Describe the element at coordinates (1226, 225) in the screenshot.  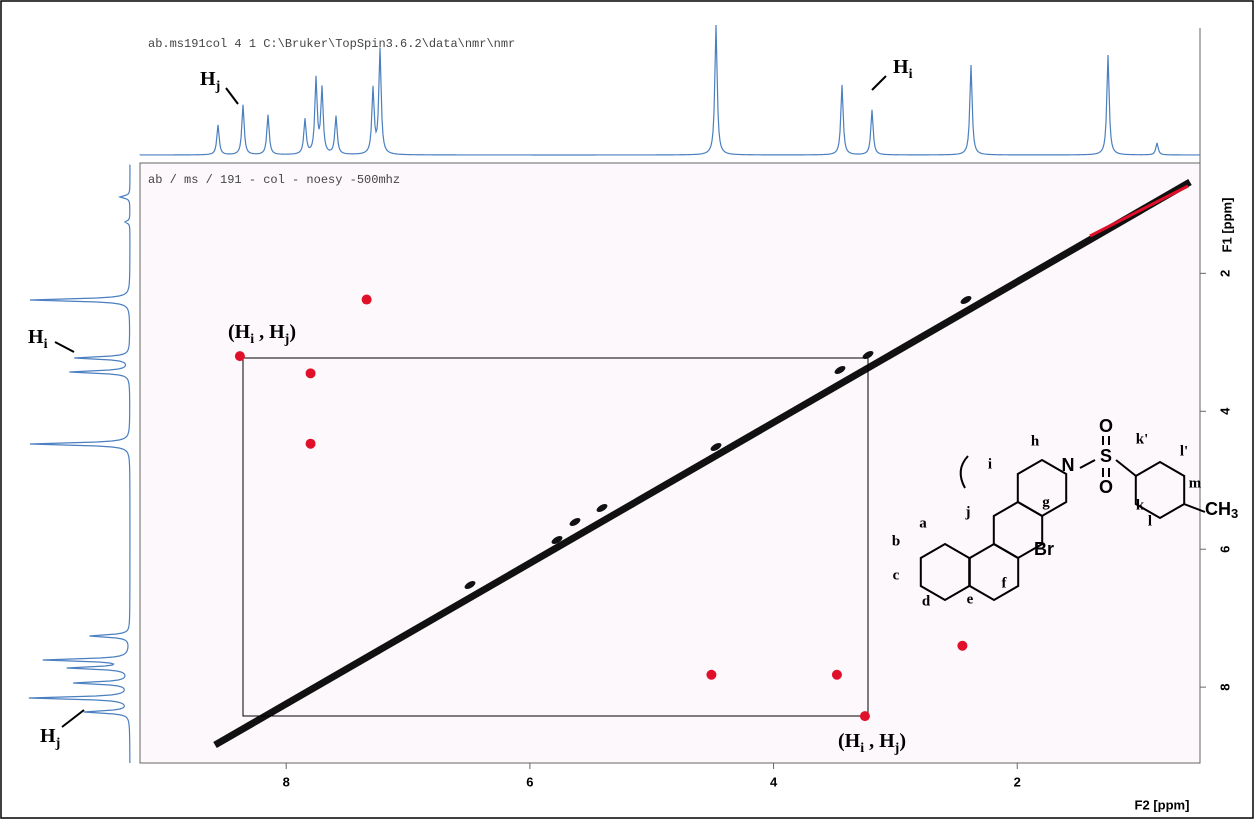
I see `y-axis-label: F1 [ppm]` at that location.